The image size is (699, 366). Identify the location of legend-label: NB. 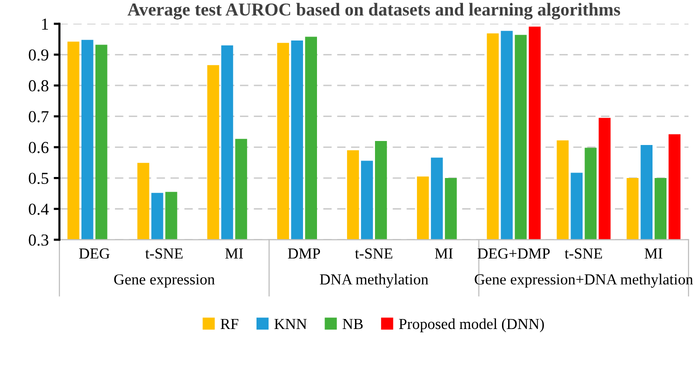
(352, 323).